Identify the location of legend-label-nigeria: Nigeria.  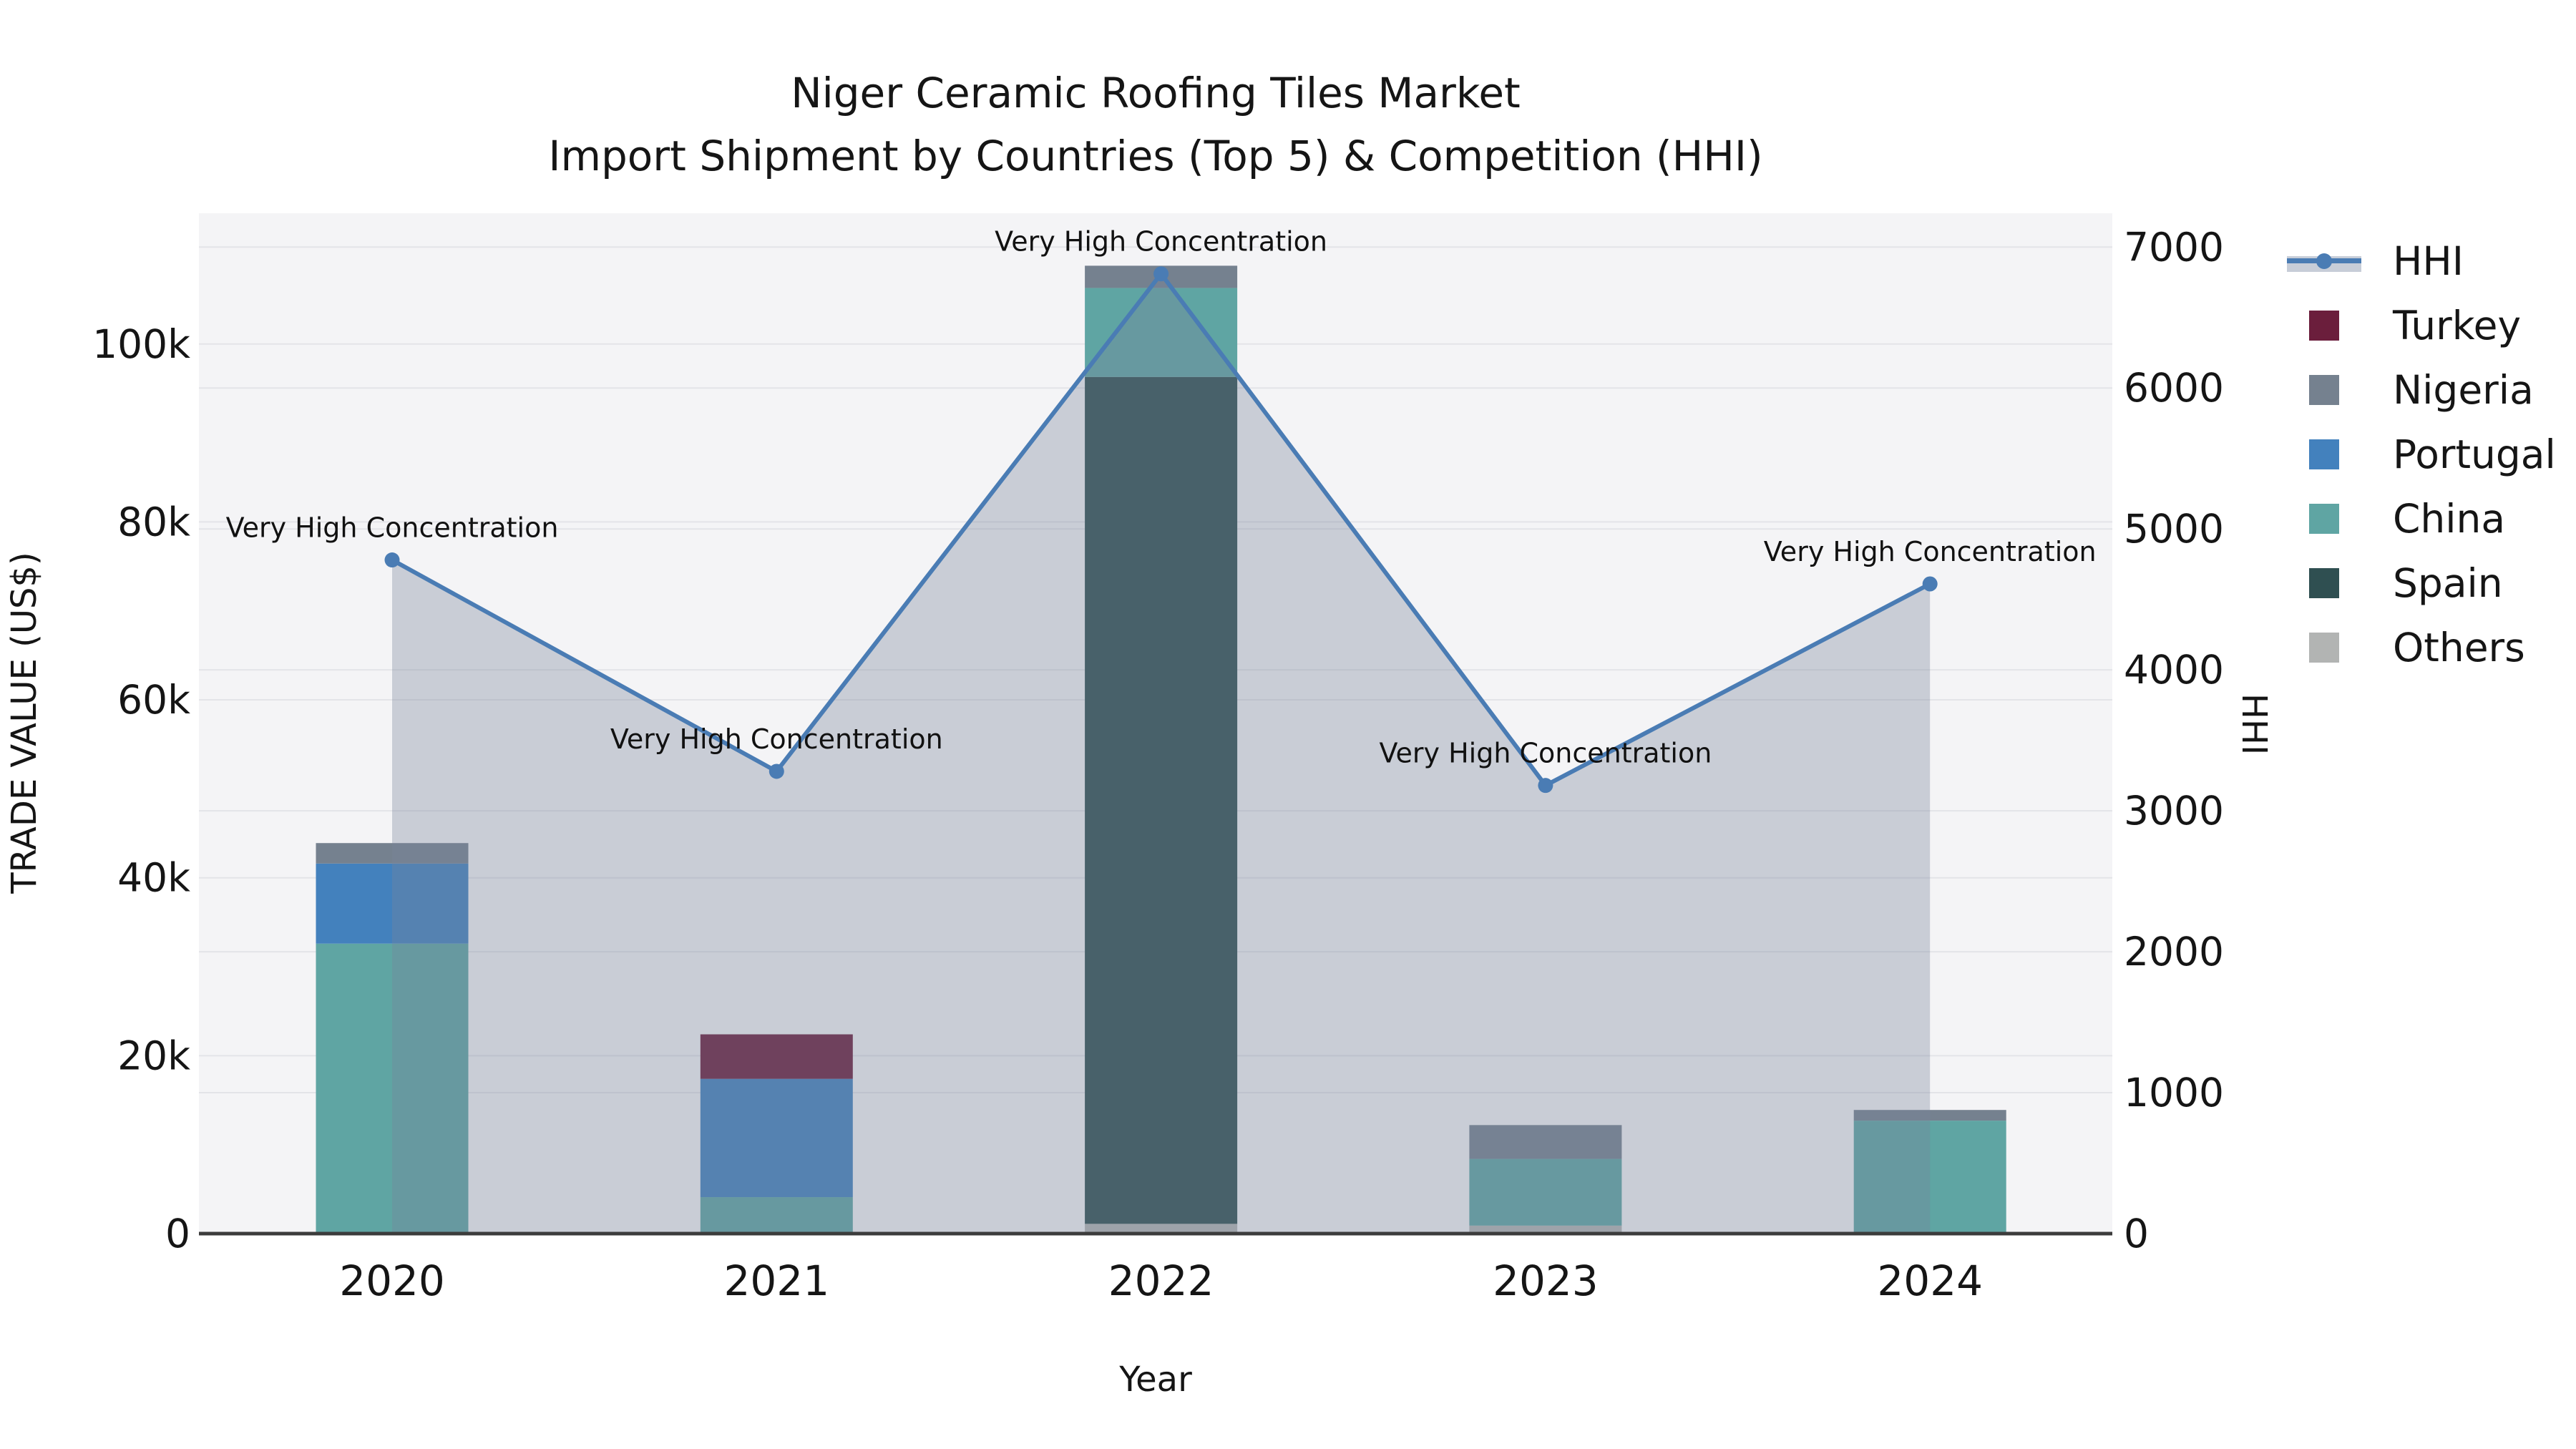
(2463, 390).